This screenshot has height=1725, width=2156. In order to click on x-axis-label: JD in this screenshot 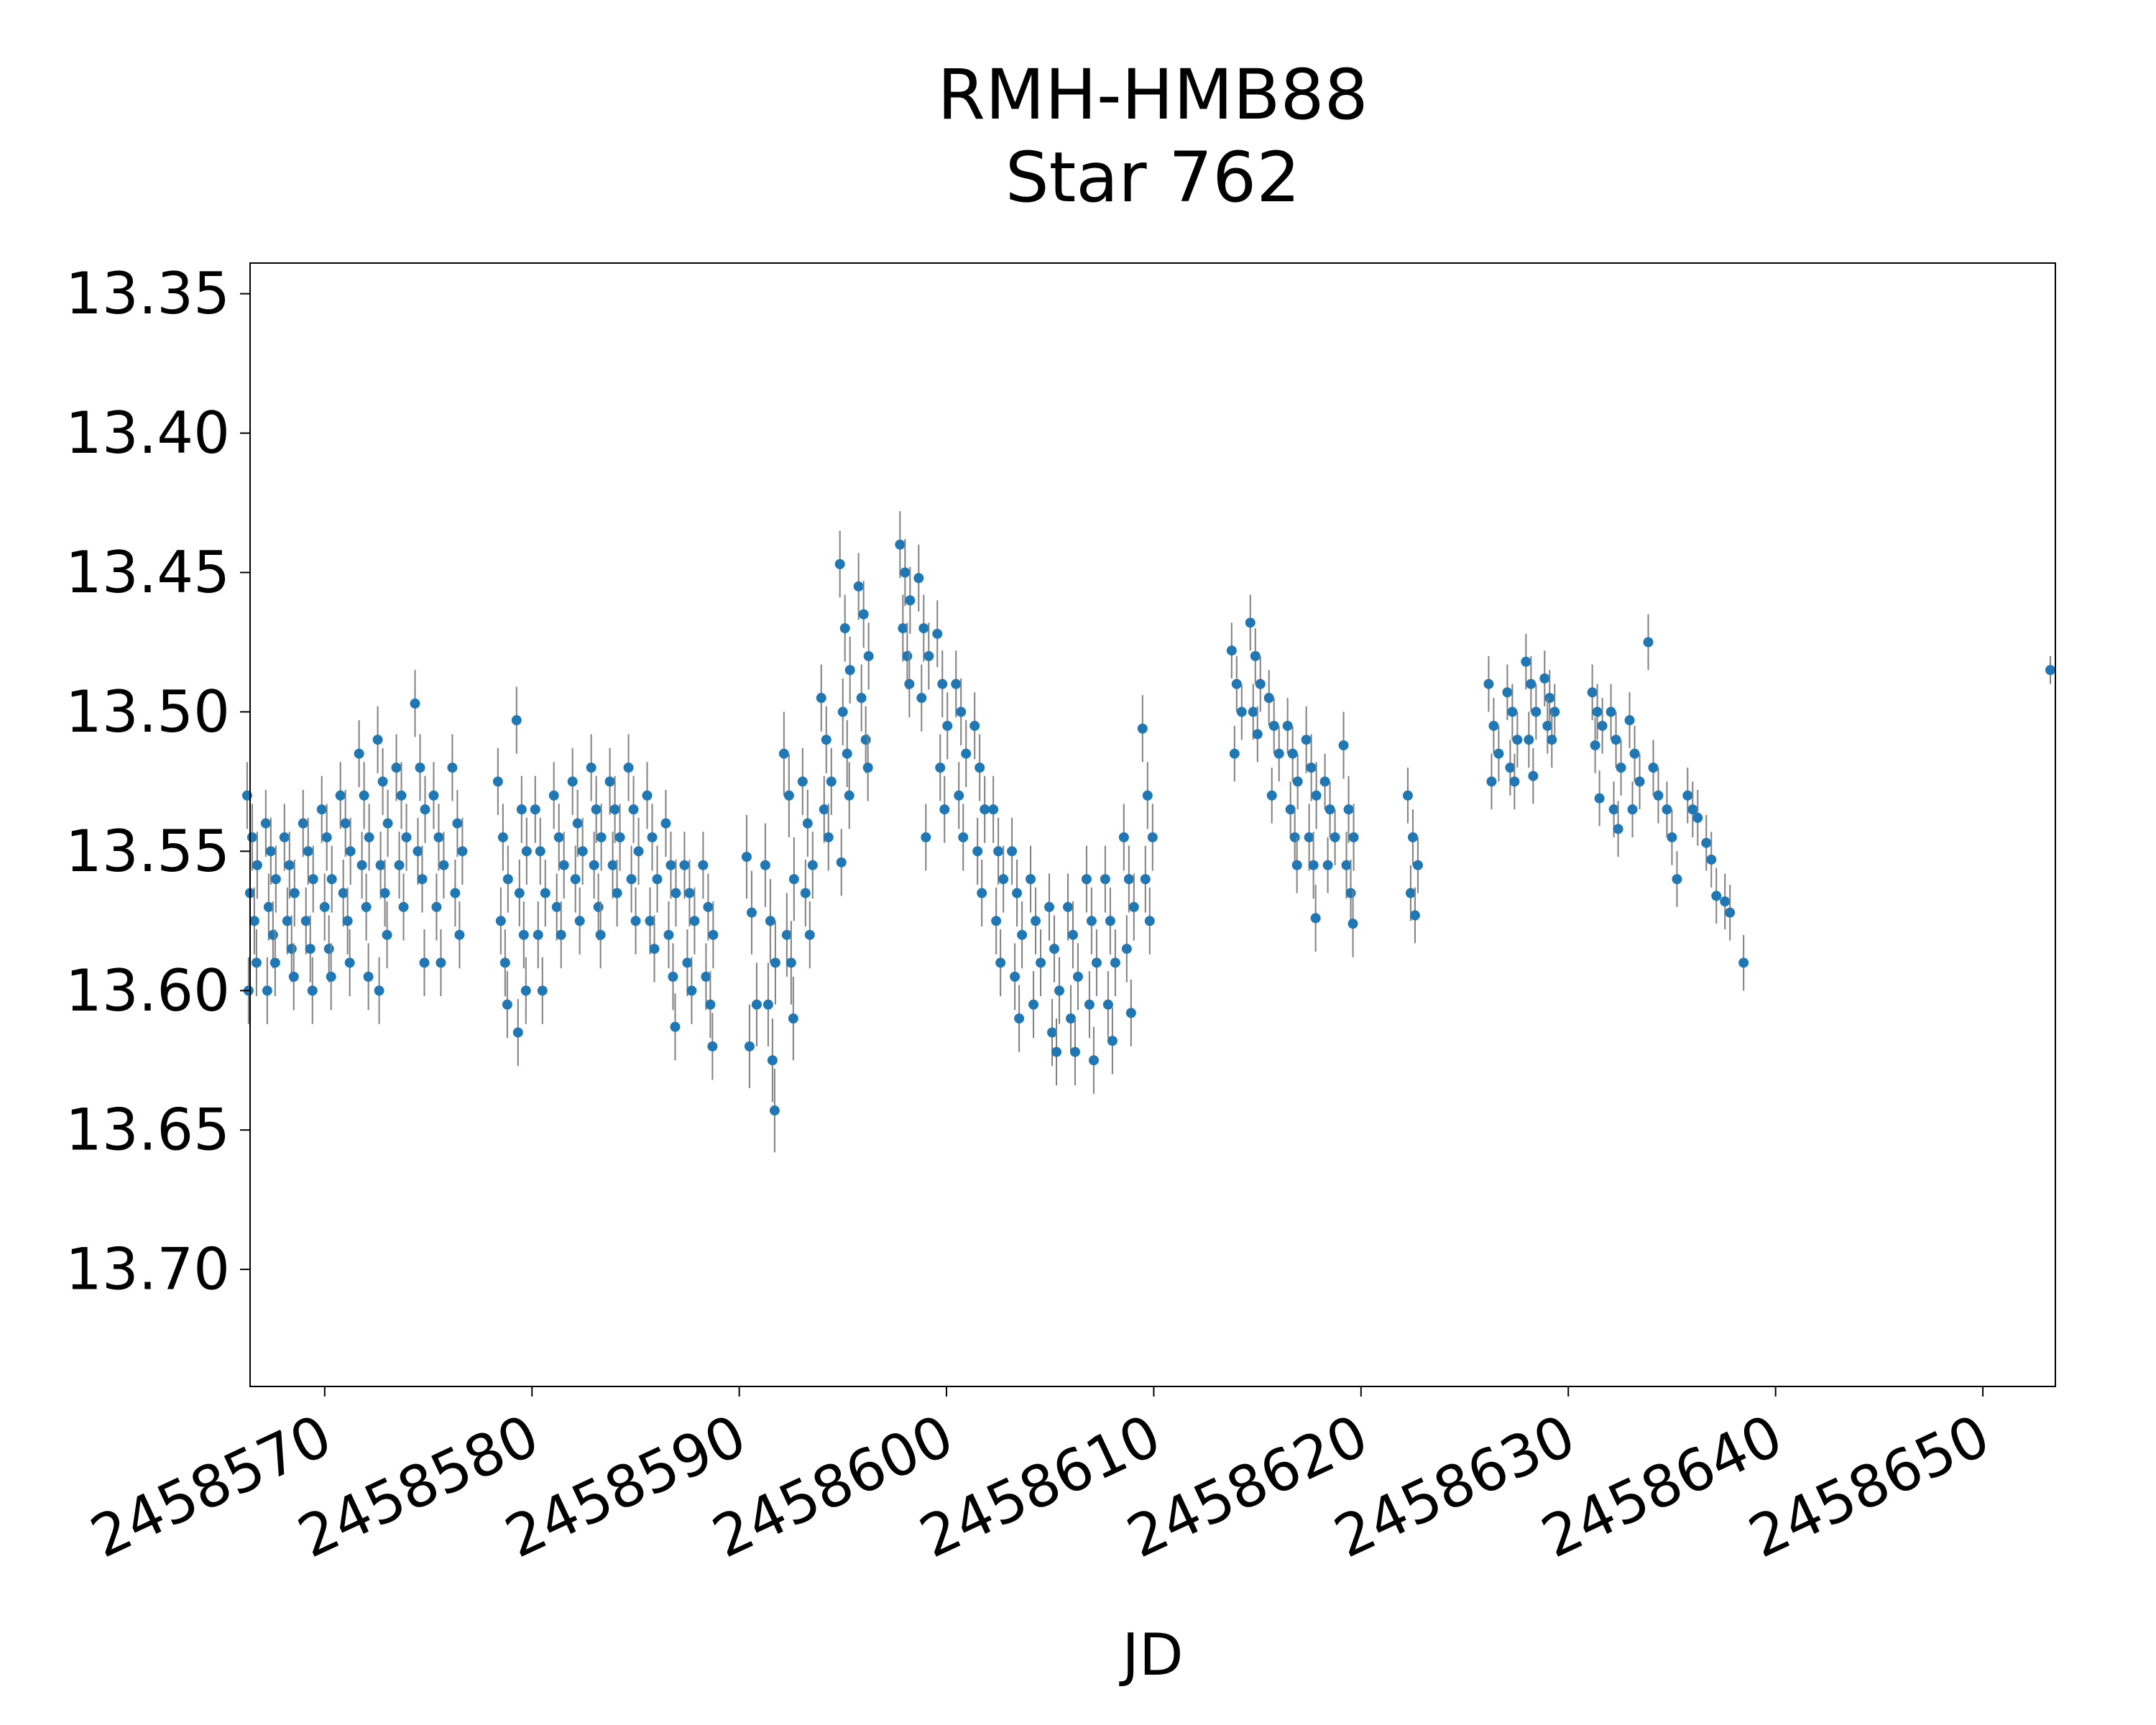, I will do `click(1150, 1655)`.